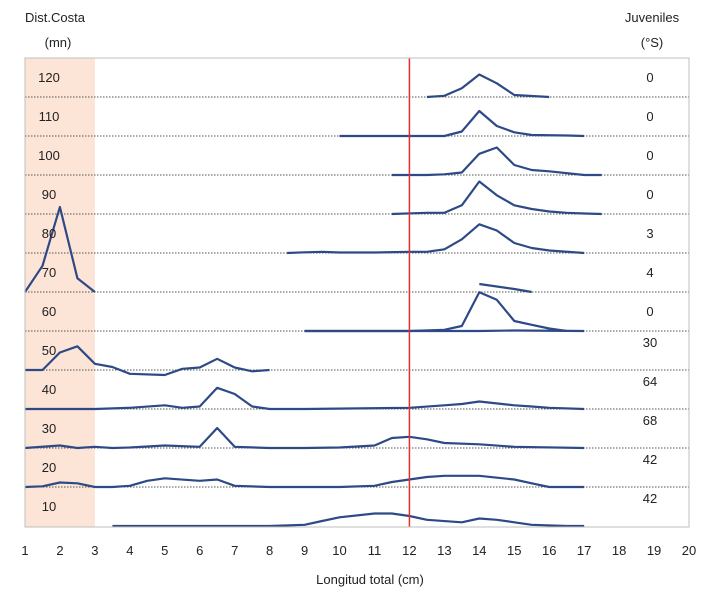  I want to click on row-label: 110, so click(49, 116).